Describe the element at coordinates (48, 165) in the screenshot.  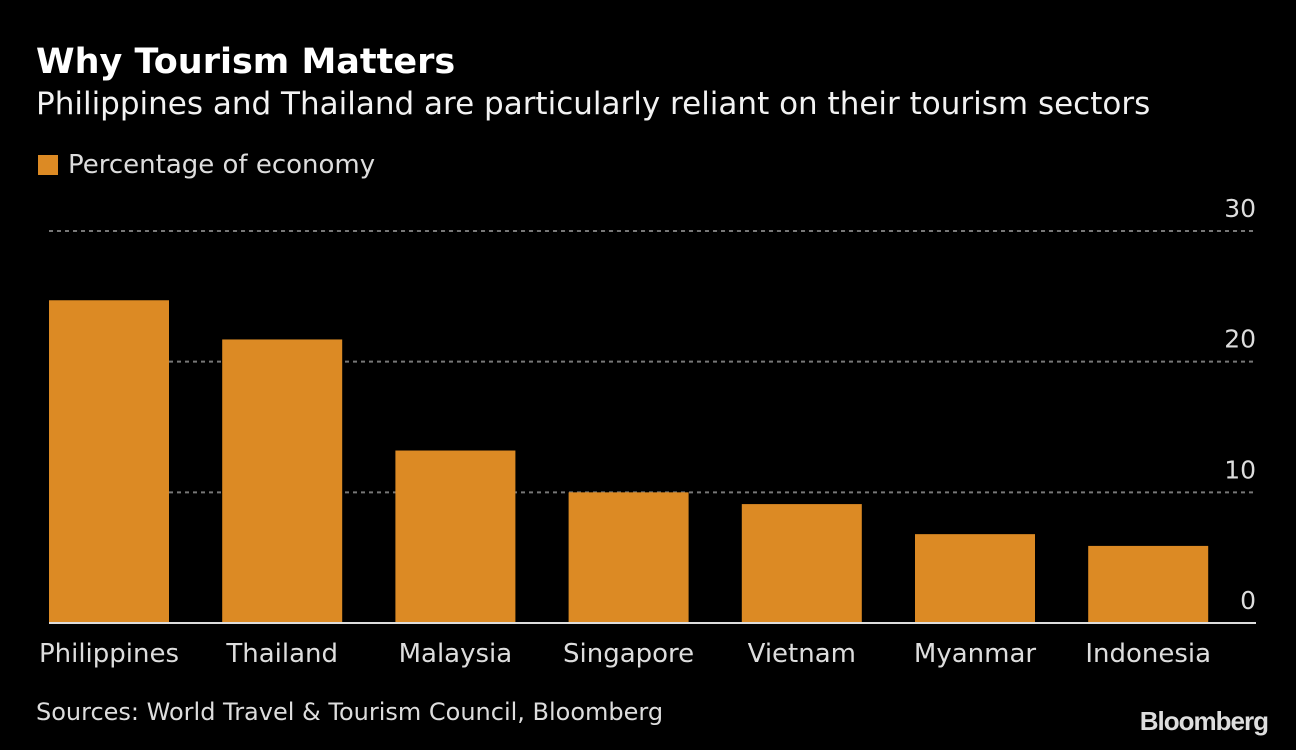
I see `legend-swatch` at that location.